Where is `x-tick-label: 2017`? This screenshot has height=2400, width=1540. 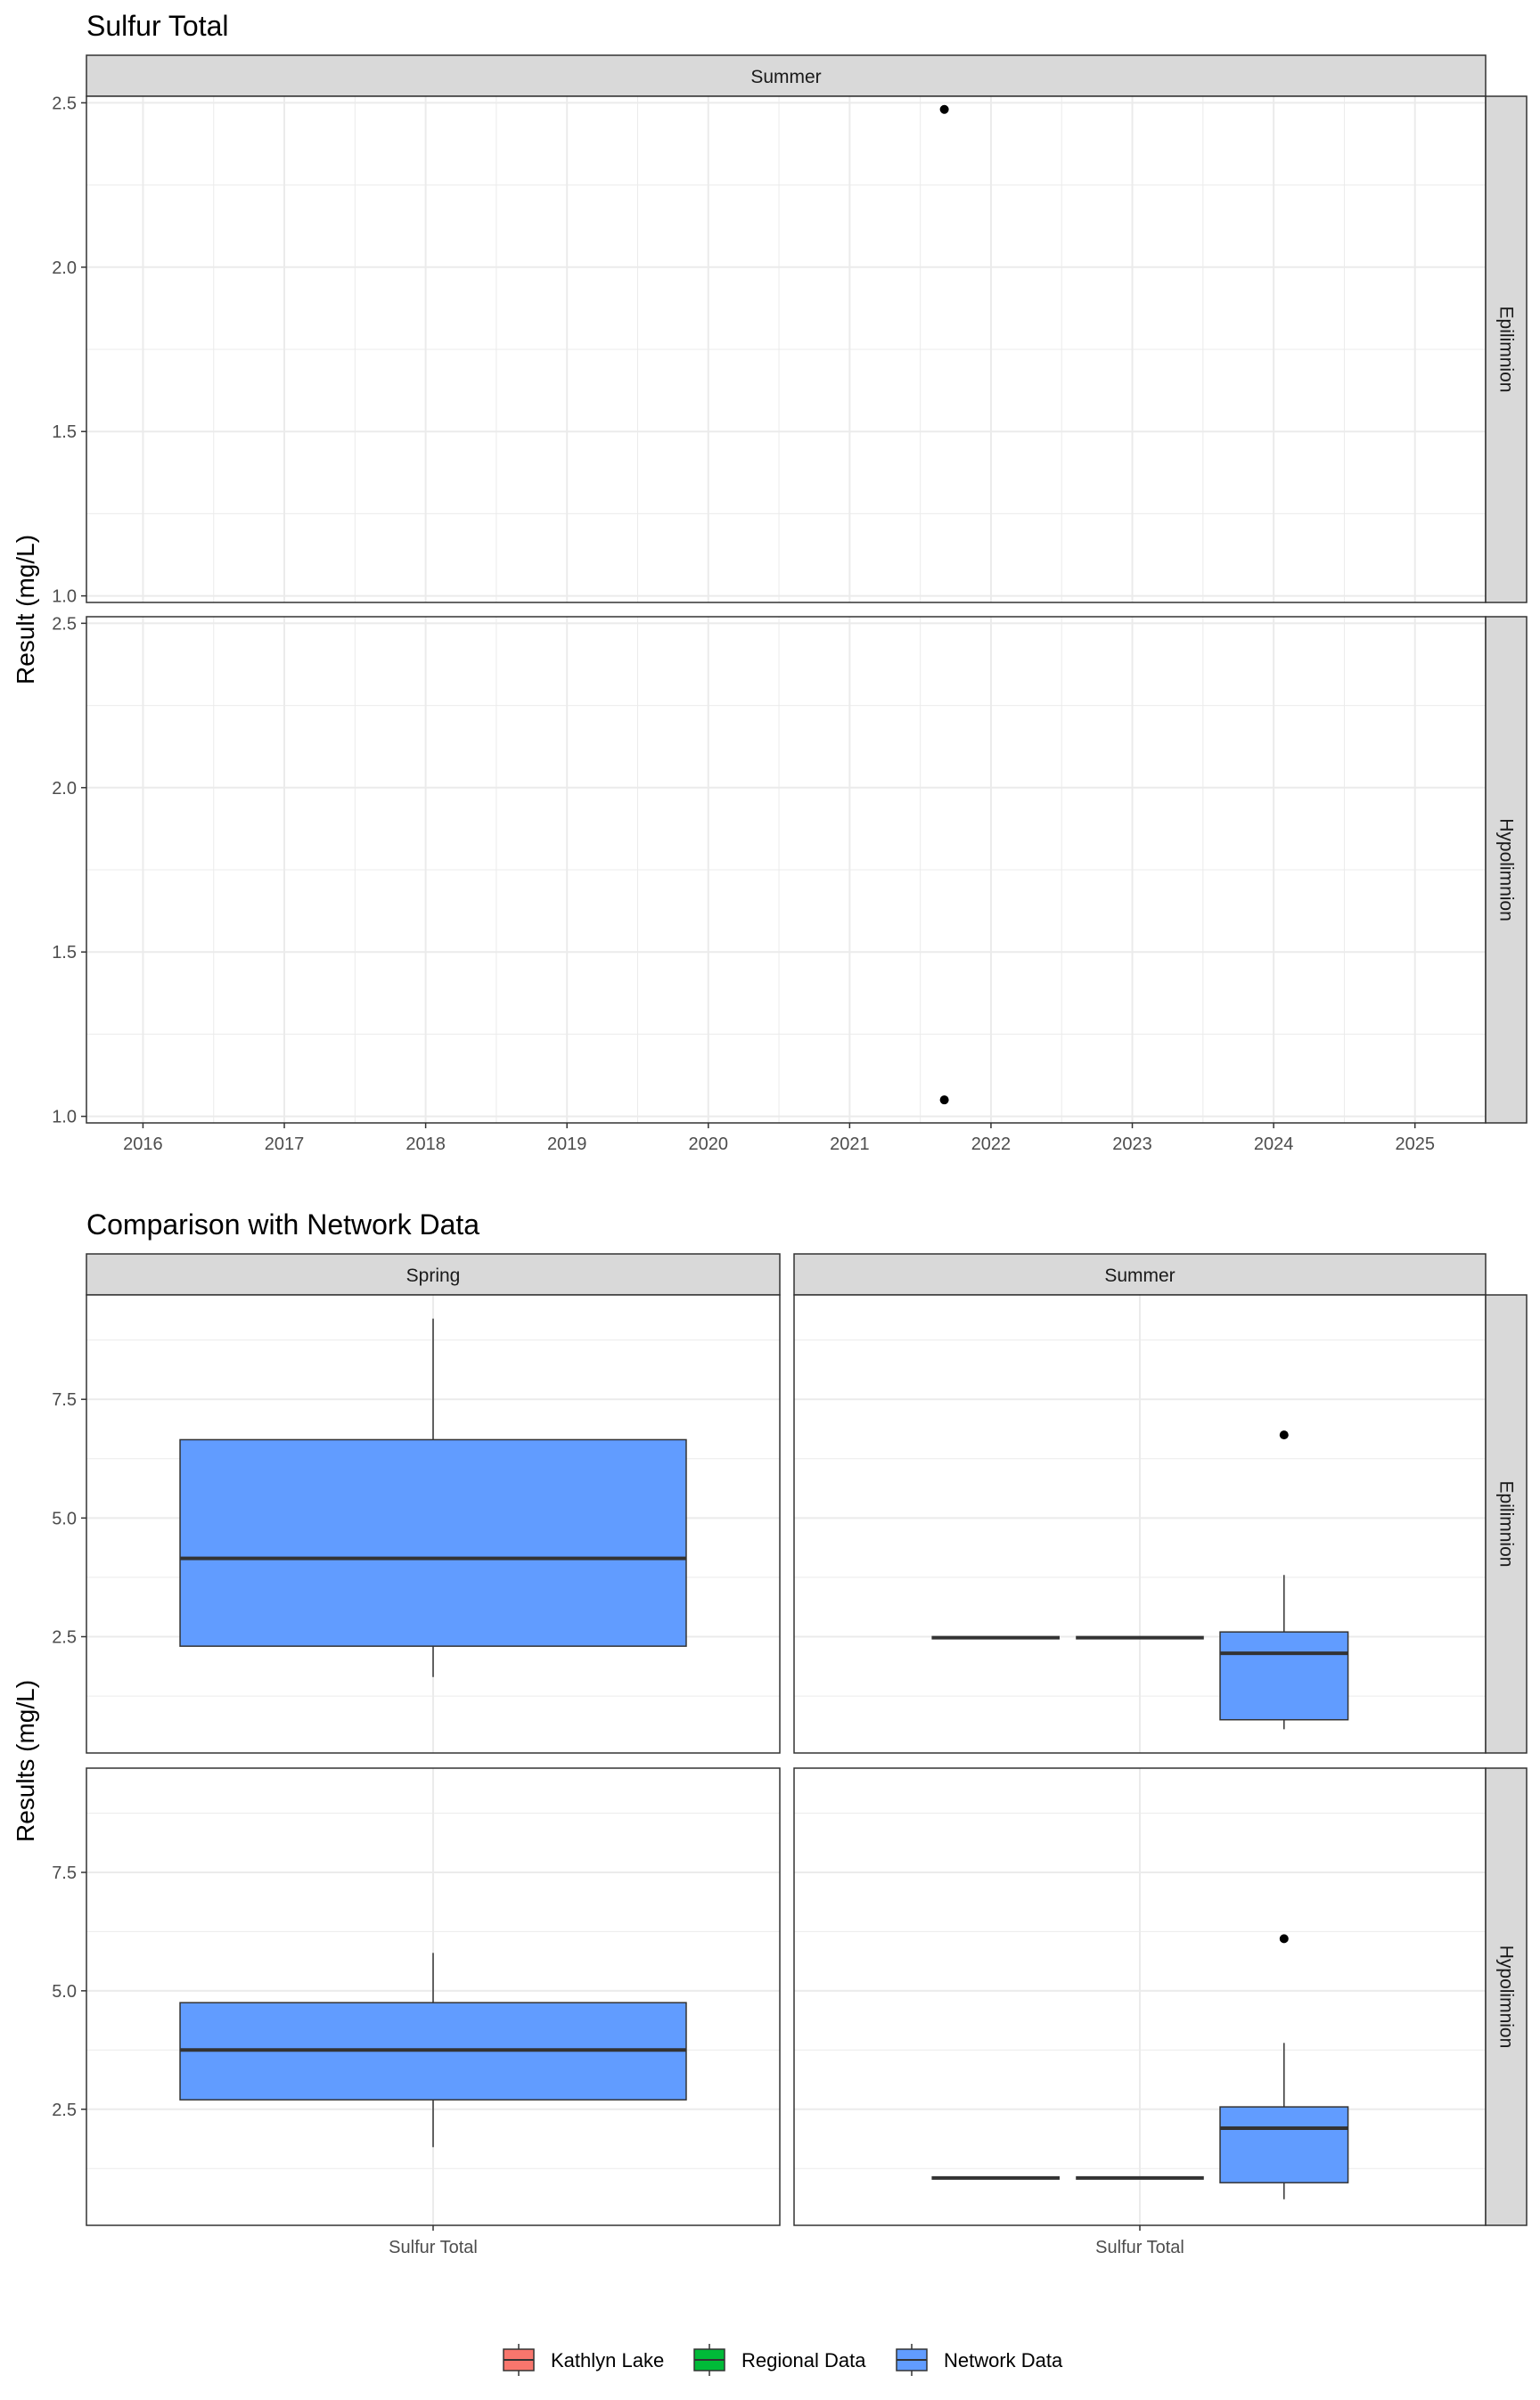 x-tick-label: 2017 is located at coordinates (285, 1144).